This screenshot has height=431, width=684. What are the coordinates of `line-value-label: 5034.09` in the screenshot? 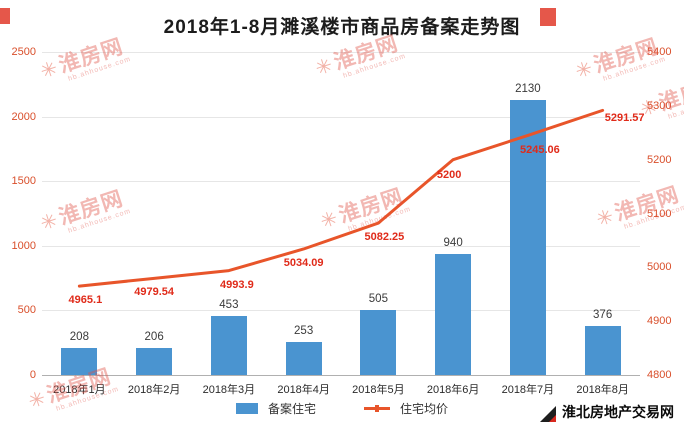 It's located at (303, 262).